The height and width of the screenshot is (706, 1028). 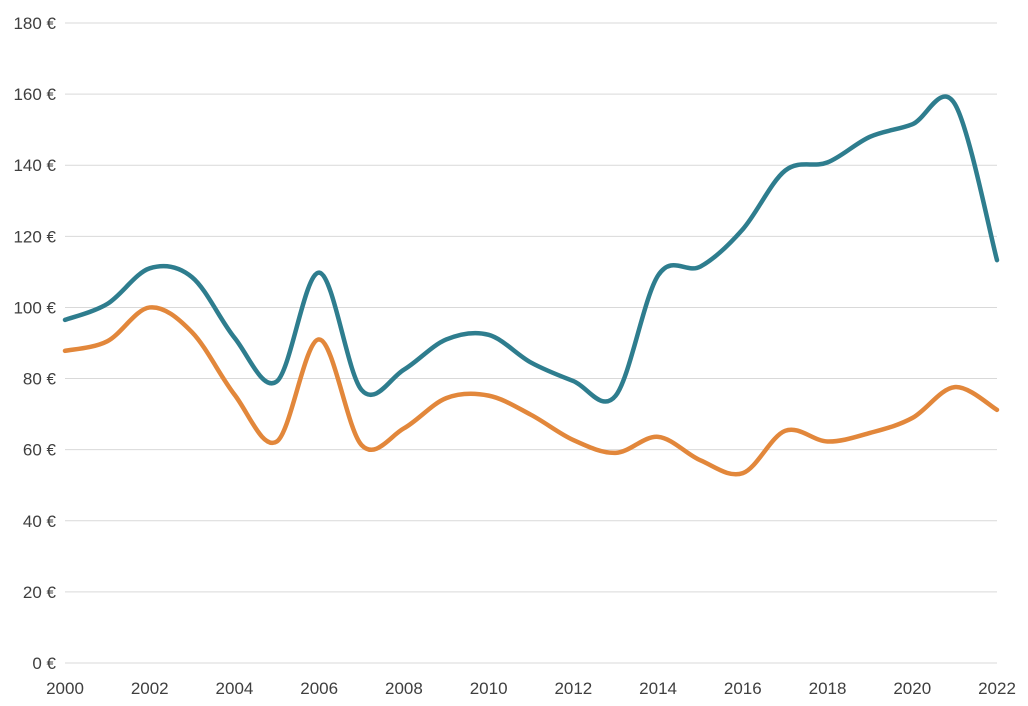 I want to click on y-tick-label: 100 €, so click(x=34, y=307).